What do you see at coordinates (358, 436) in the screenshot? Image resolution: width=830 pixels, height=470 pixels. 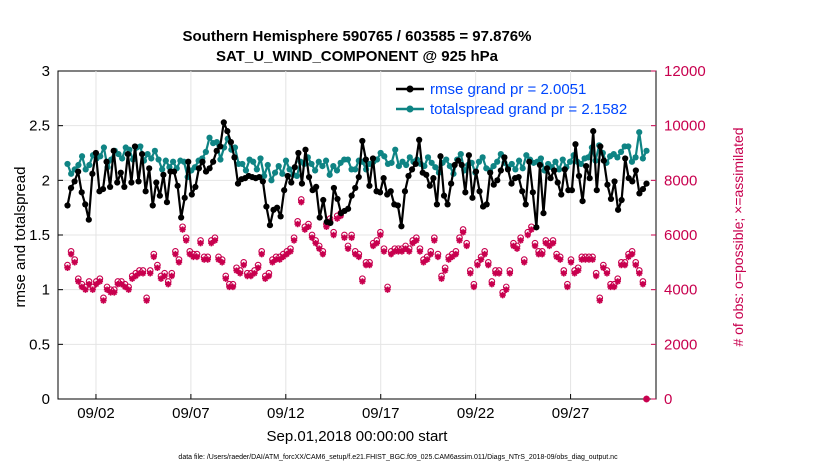 I see `x-axis-label: Sep.01,2018 00:00:00 start` at bounding box center [358, 436].